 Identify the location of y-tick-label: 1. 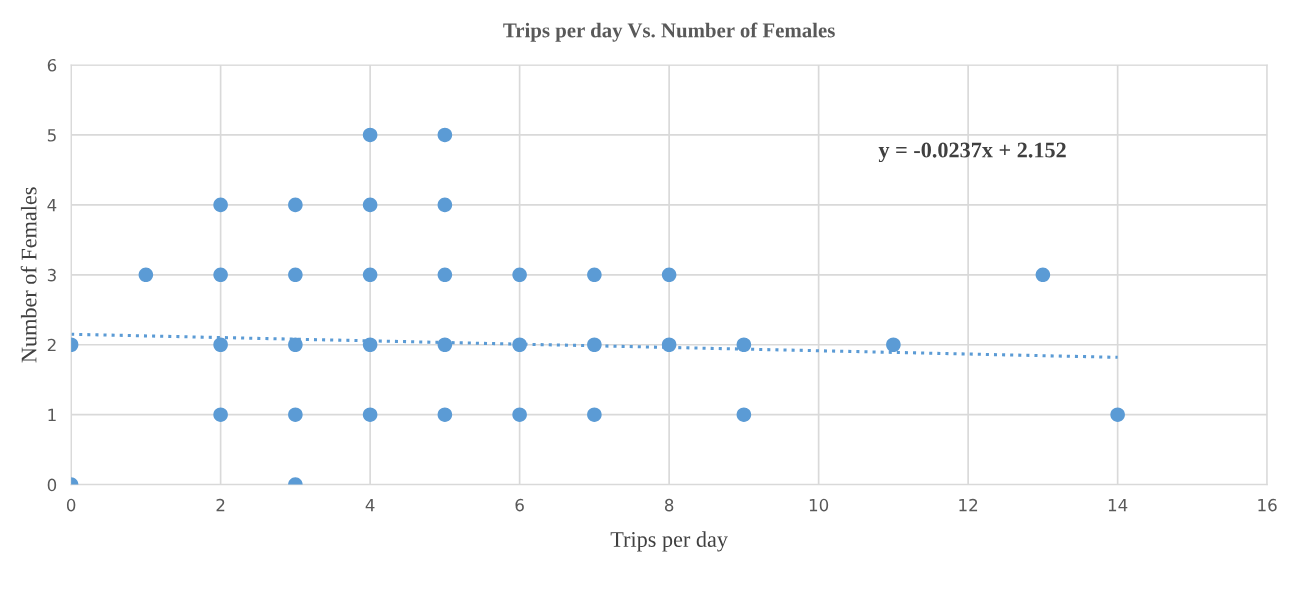
(52, 415).